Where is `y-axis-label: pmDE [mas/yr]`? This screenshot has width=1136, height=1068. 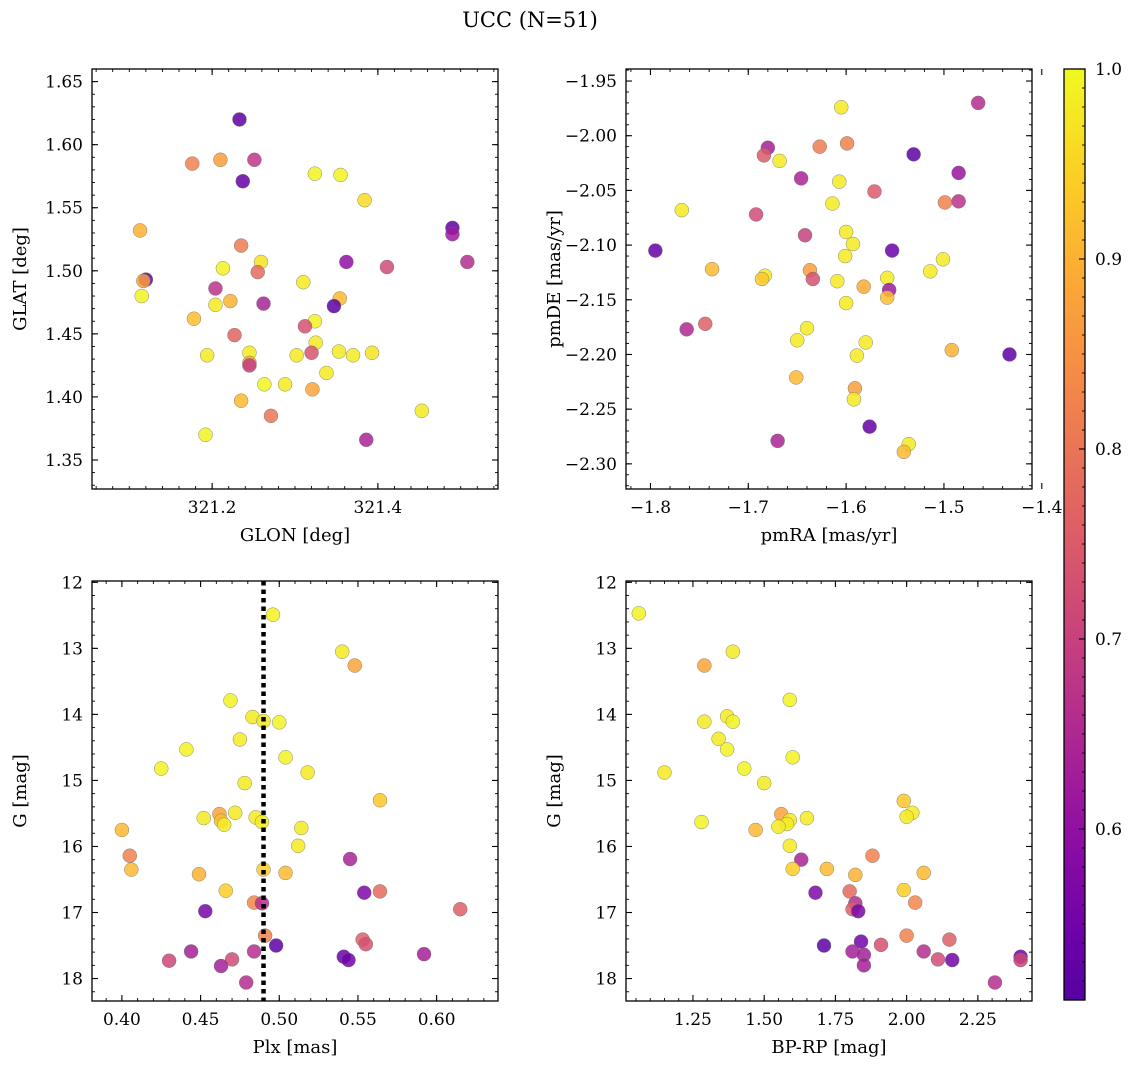
y-axis-label: pmDE [mas/yr] is located at coordinates (554, 279).